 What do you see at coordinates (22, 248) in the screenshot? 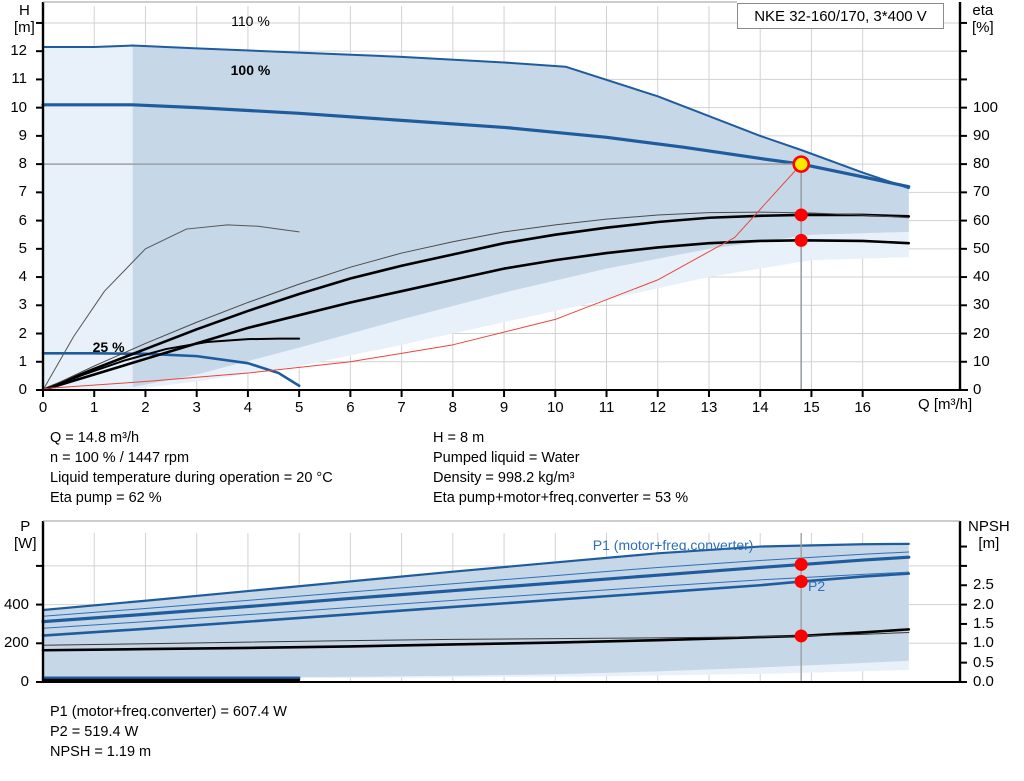
I see `tick-label-head-y: 5` at bounding box center [22, 248].